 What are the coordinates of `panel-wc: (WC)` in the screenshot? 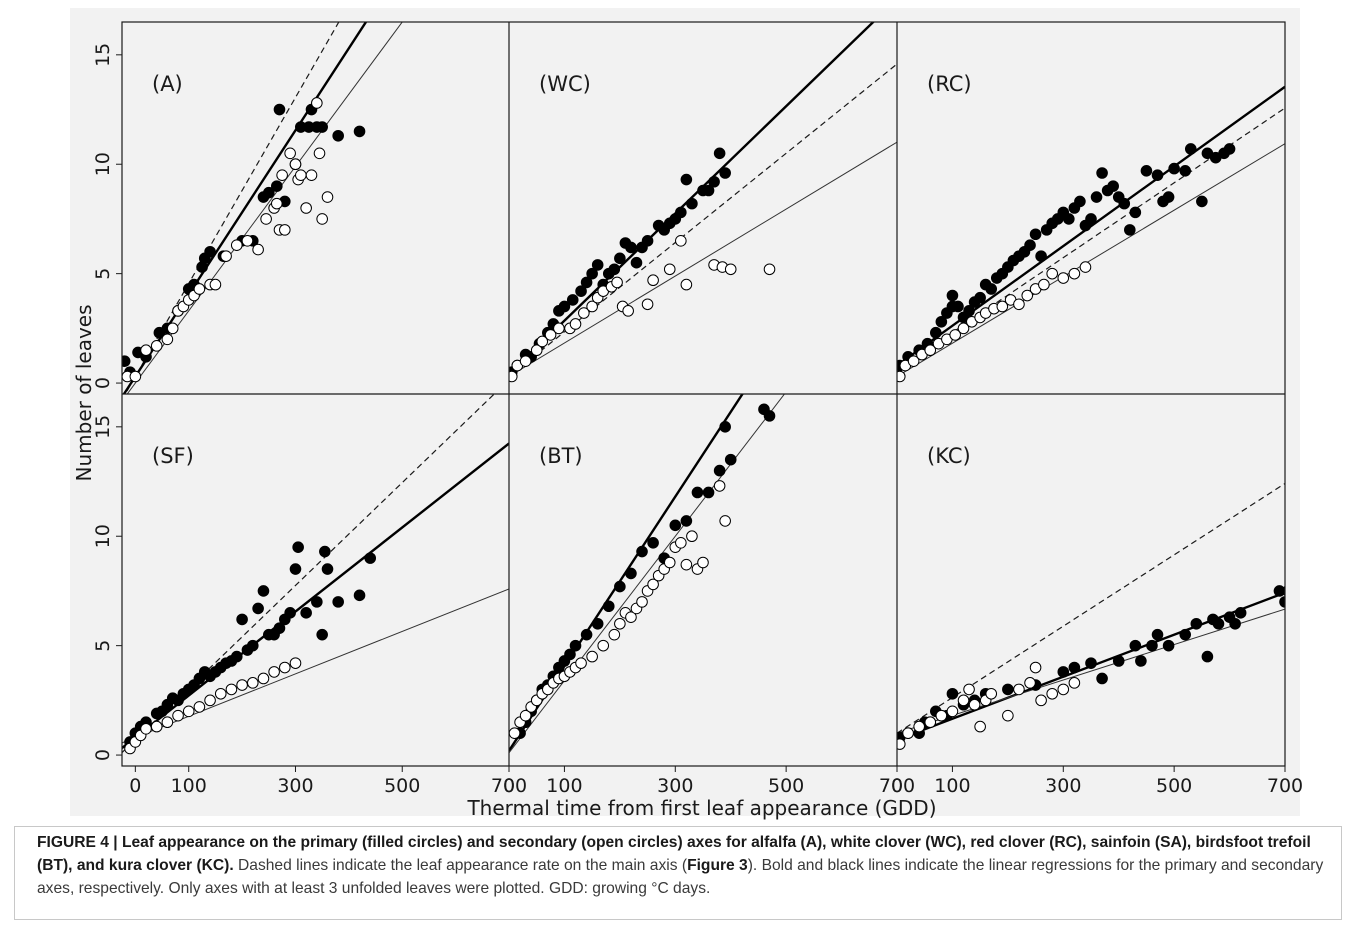 It's located at (703, 202).